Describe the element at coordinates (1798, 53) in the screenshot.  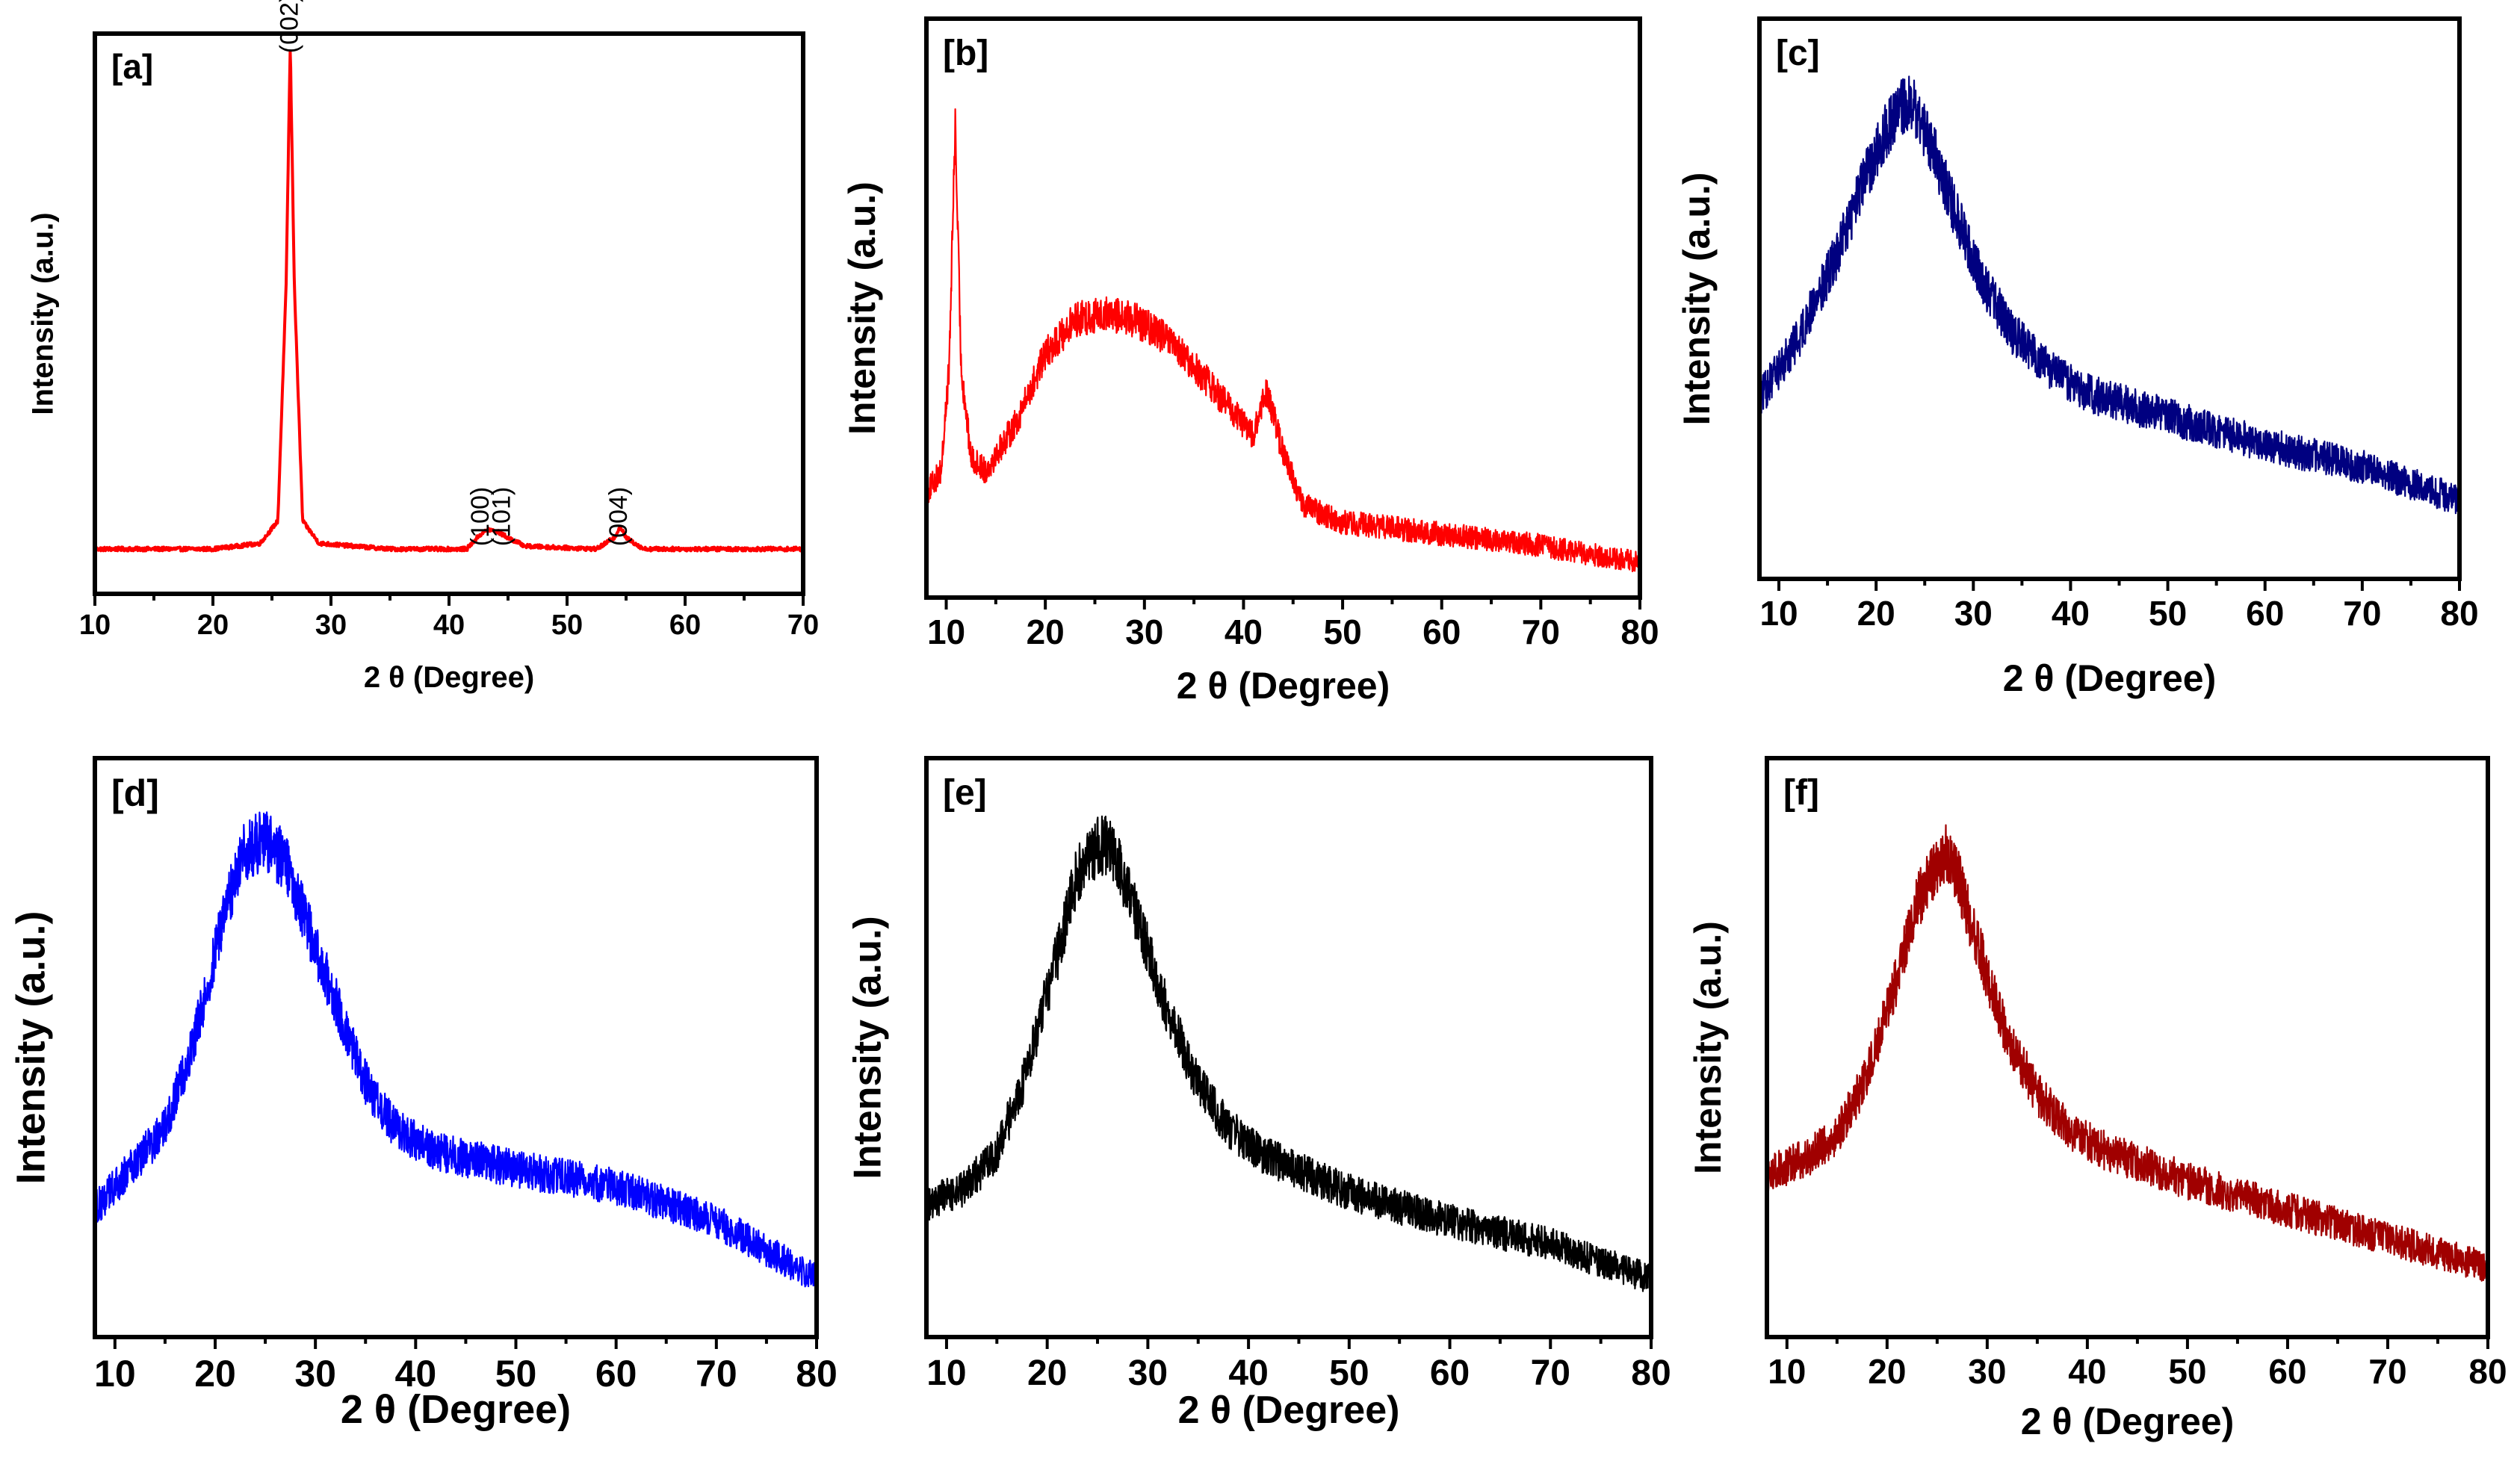
I see `panel-label: [c]` at that location.